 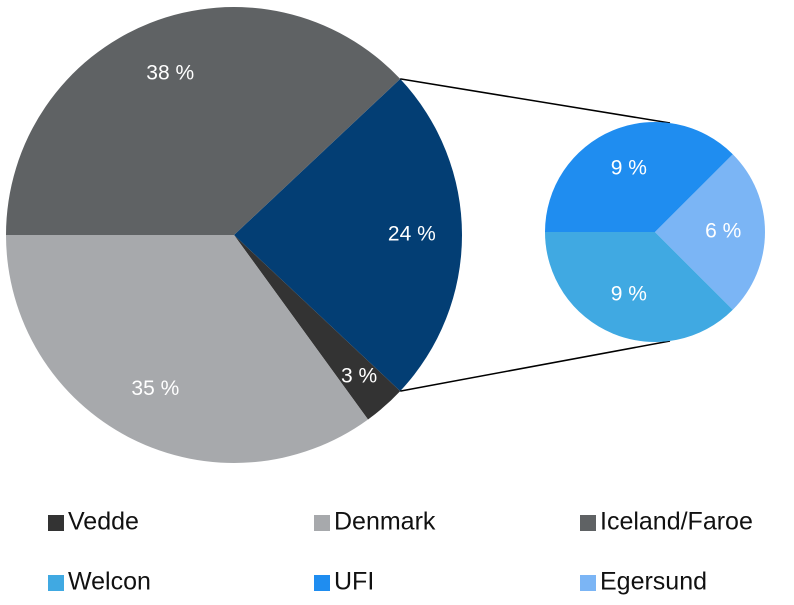 What do you see at coordinates (155, 388) in the screenshot?
I see `data-label: 35 %` at bounding box center [155, 388].